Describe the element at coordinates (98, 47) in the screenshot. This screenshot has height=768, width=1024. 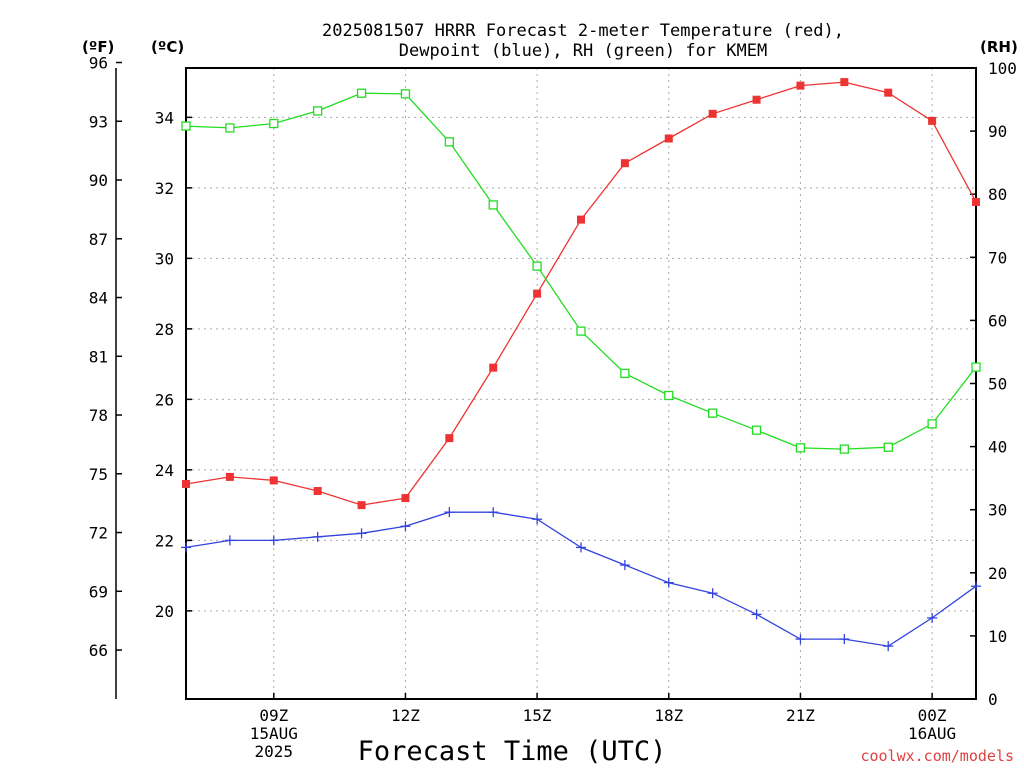
I see `fahrenheit-unit-label: (ºF)` at that location.